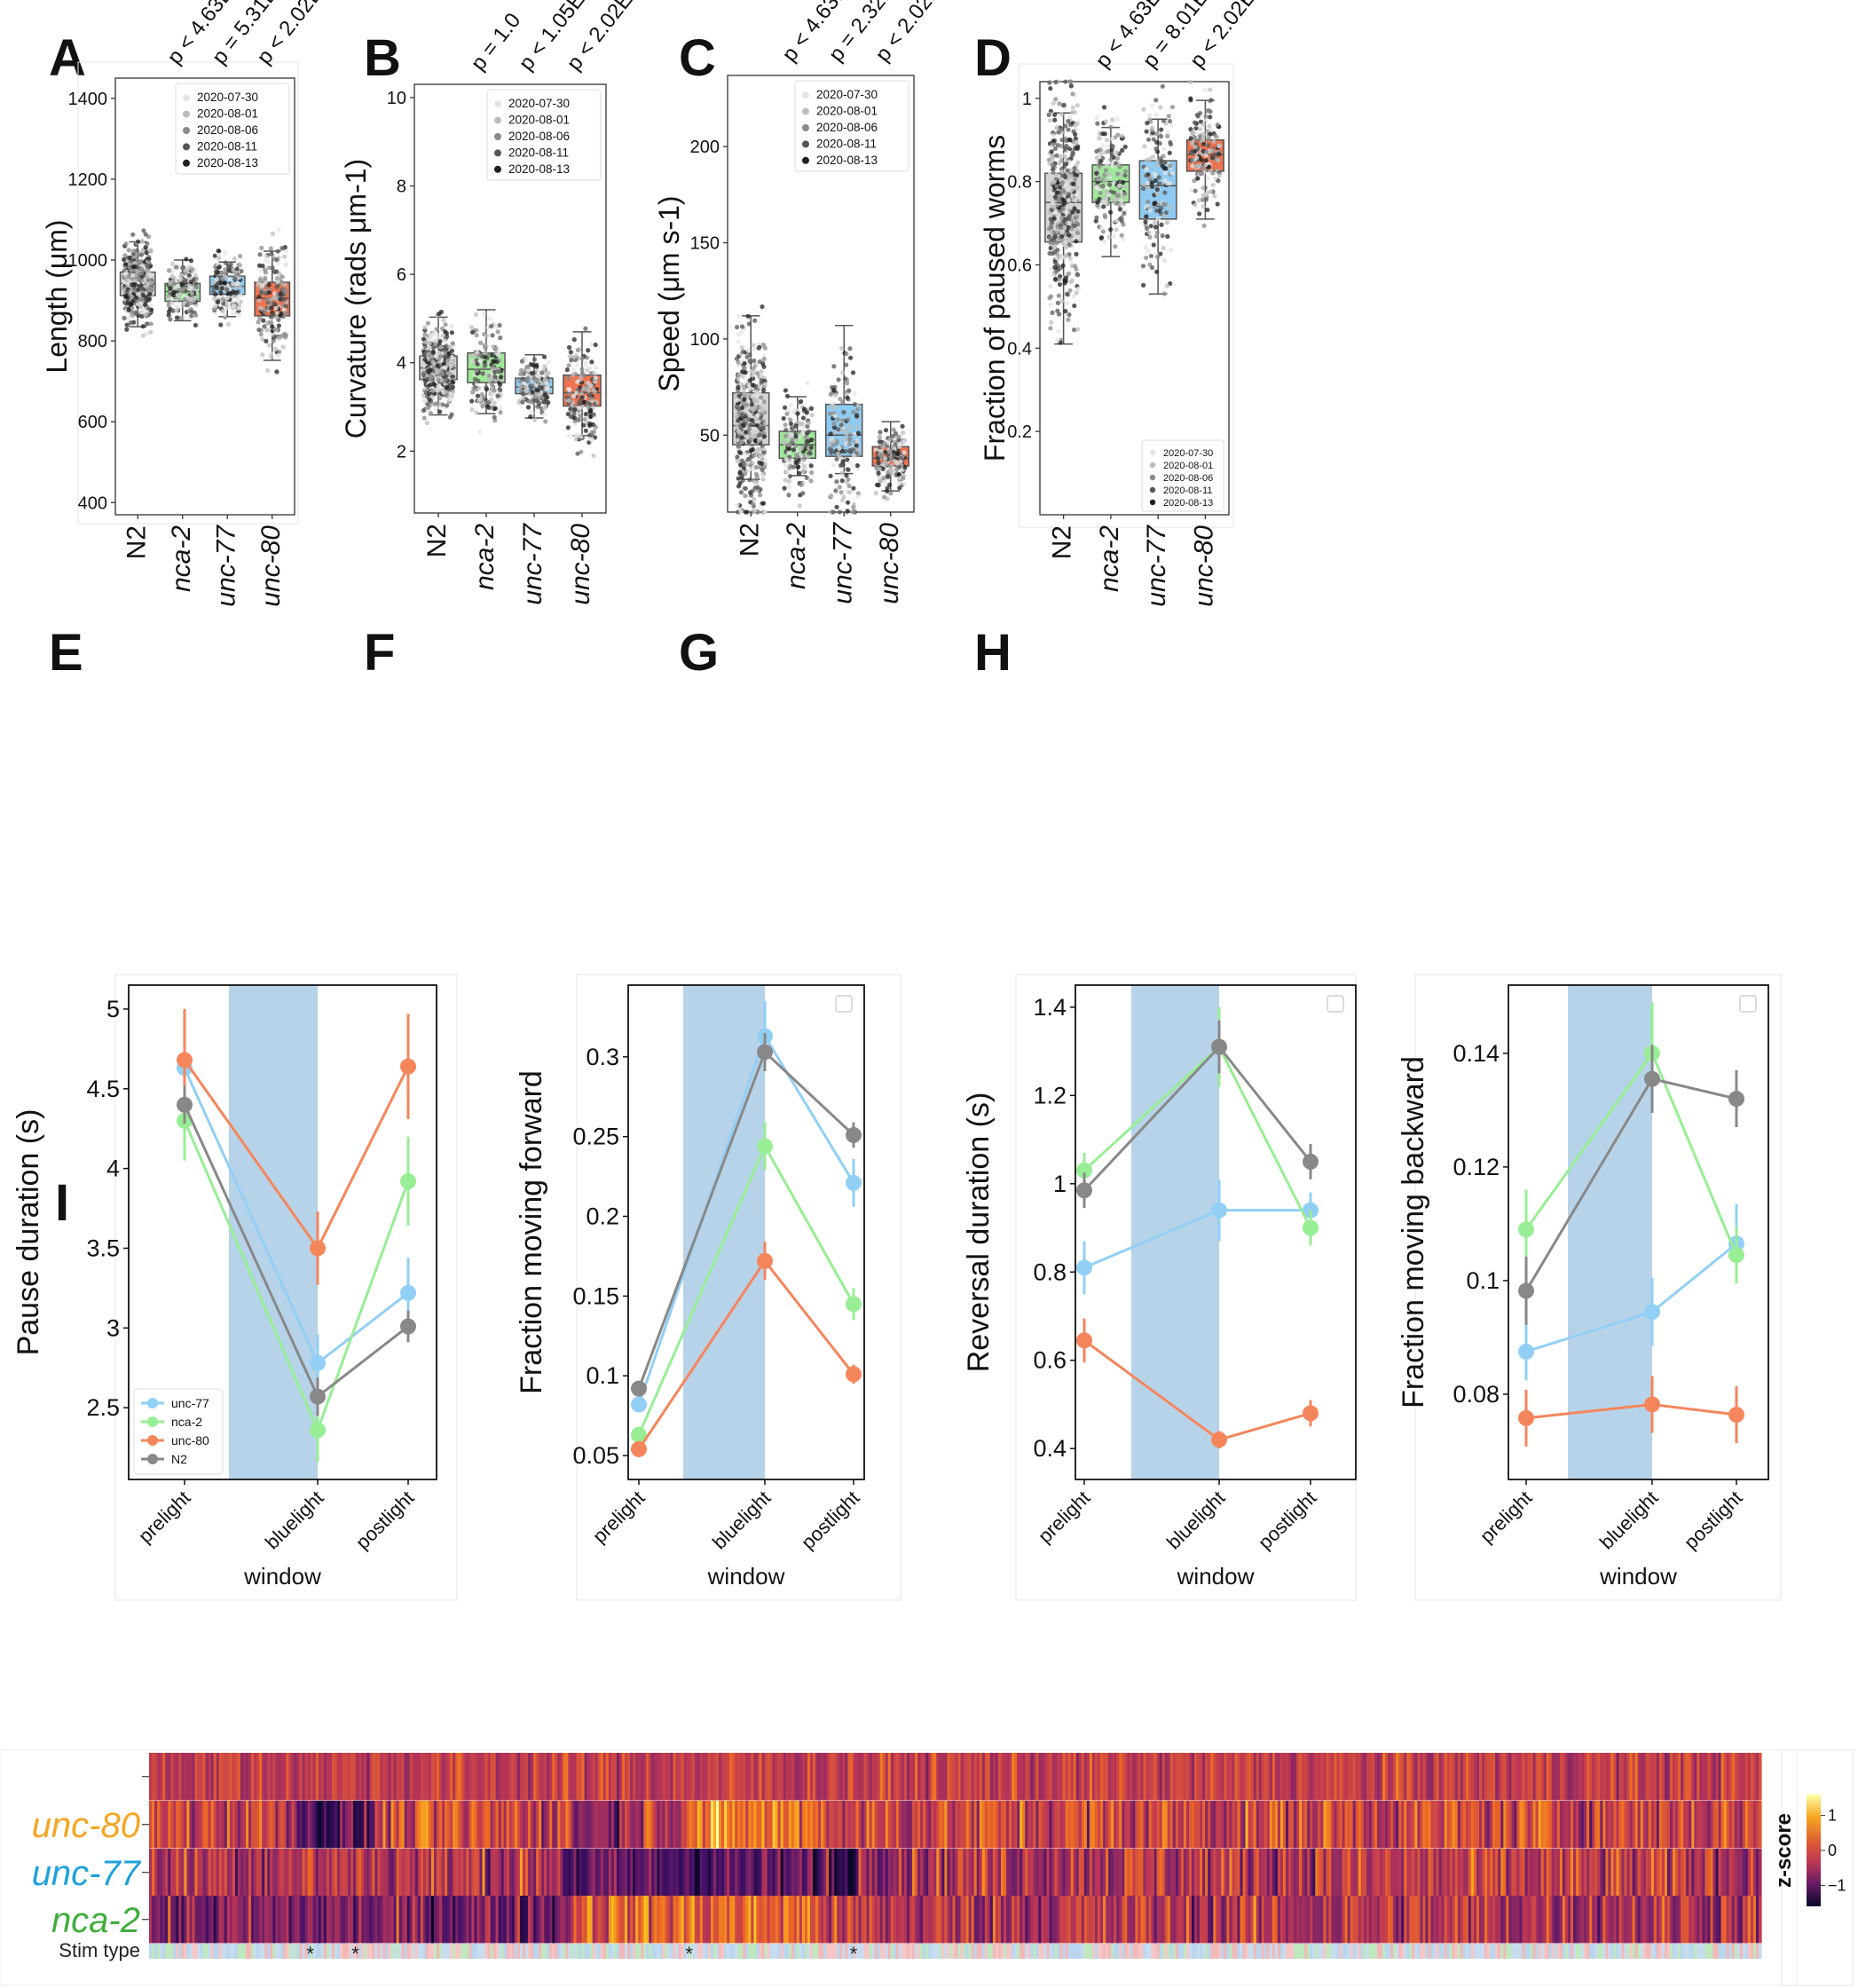 This screenshot has width=1858, height=1988. Describe the element at coordinates (113, 1009) in the screenshot. I see `y-tick-label: 5` at that location.